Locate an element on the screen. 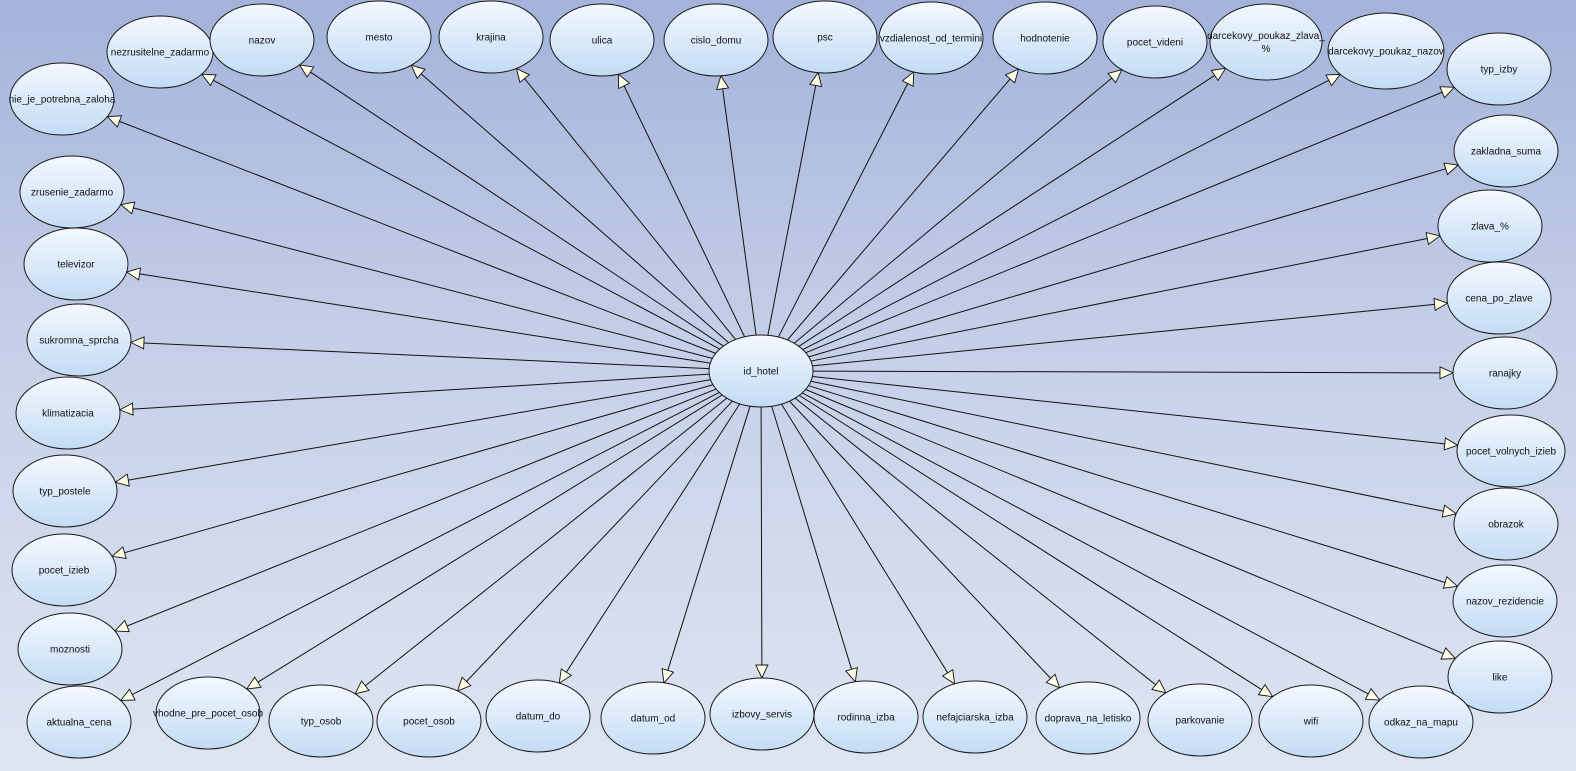  arrowhead-odkaz_na_mapu is located at coordinates (1372, 694).